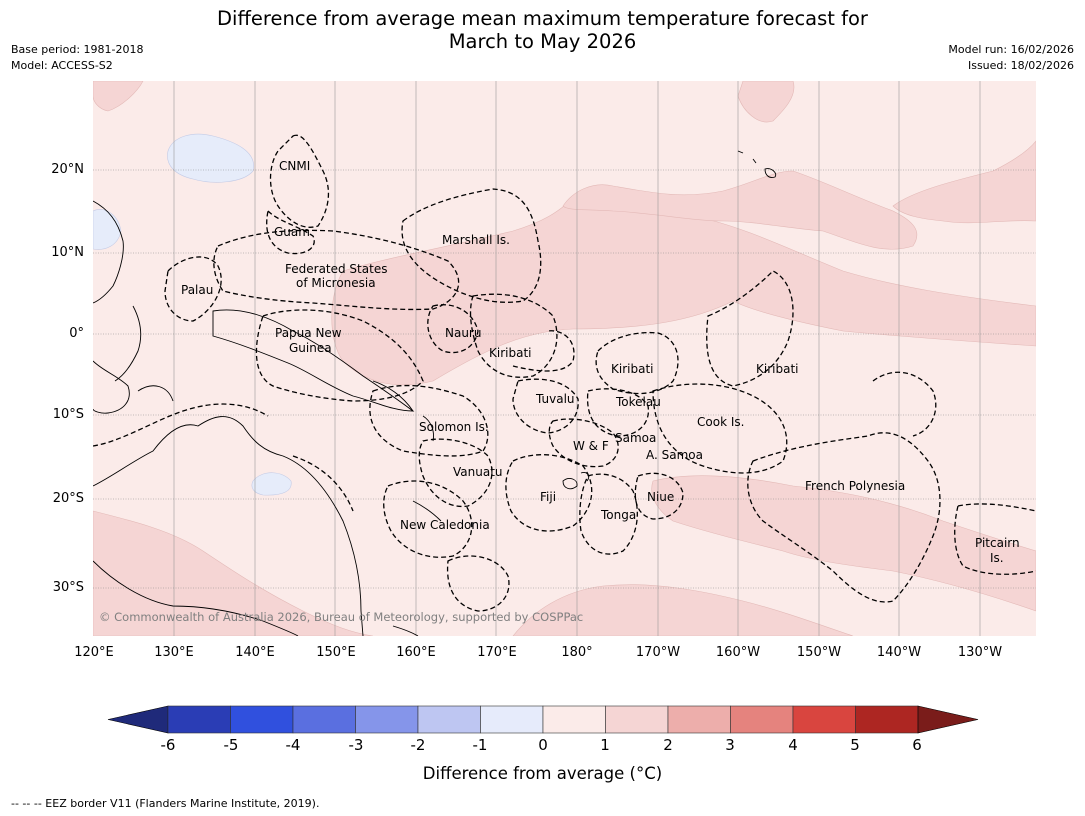 This screenshot has width=1085, height=816. I want to click on lat-label-20n: 20°N, so click(67, 169).